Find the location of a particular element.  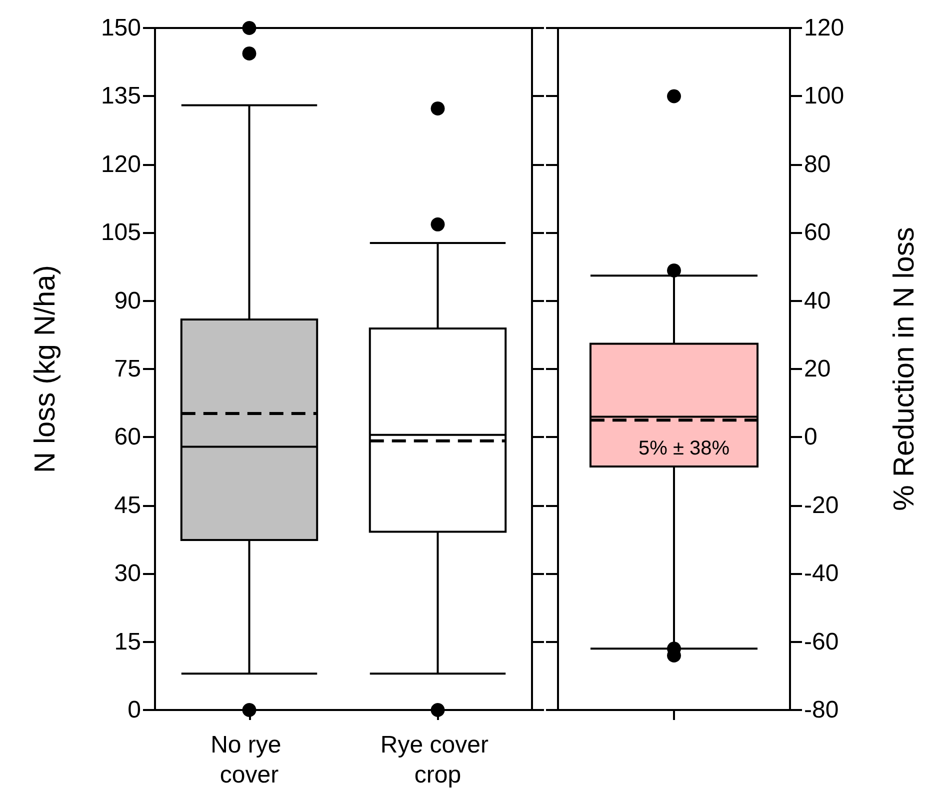

annotation: 5% ± 38% is located at coordinates (684, 449).